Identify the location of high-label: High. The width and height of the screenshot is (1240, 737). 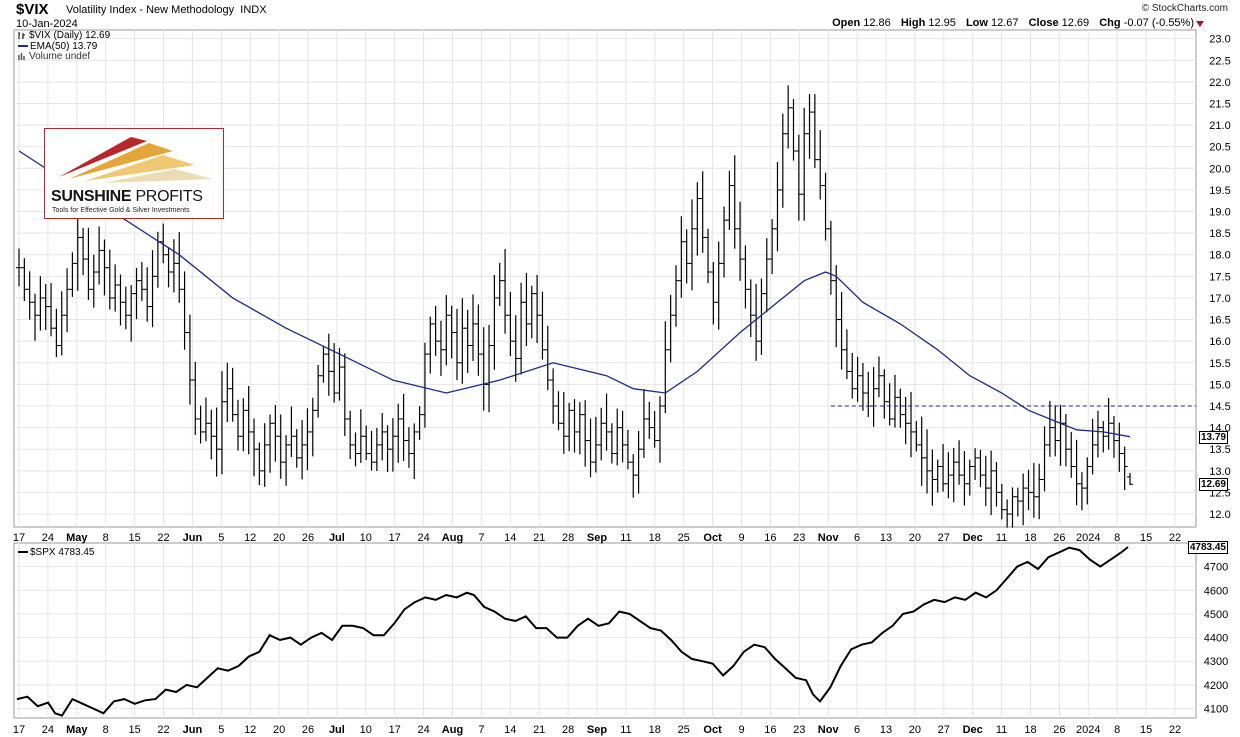
(913, 23).